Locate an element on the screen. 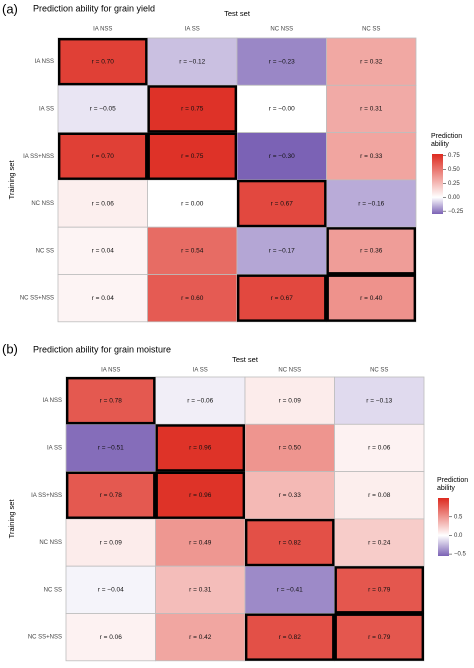  panel-letter: (b) is located at coordinates (10, 348).